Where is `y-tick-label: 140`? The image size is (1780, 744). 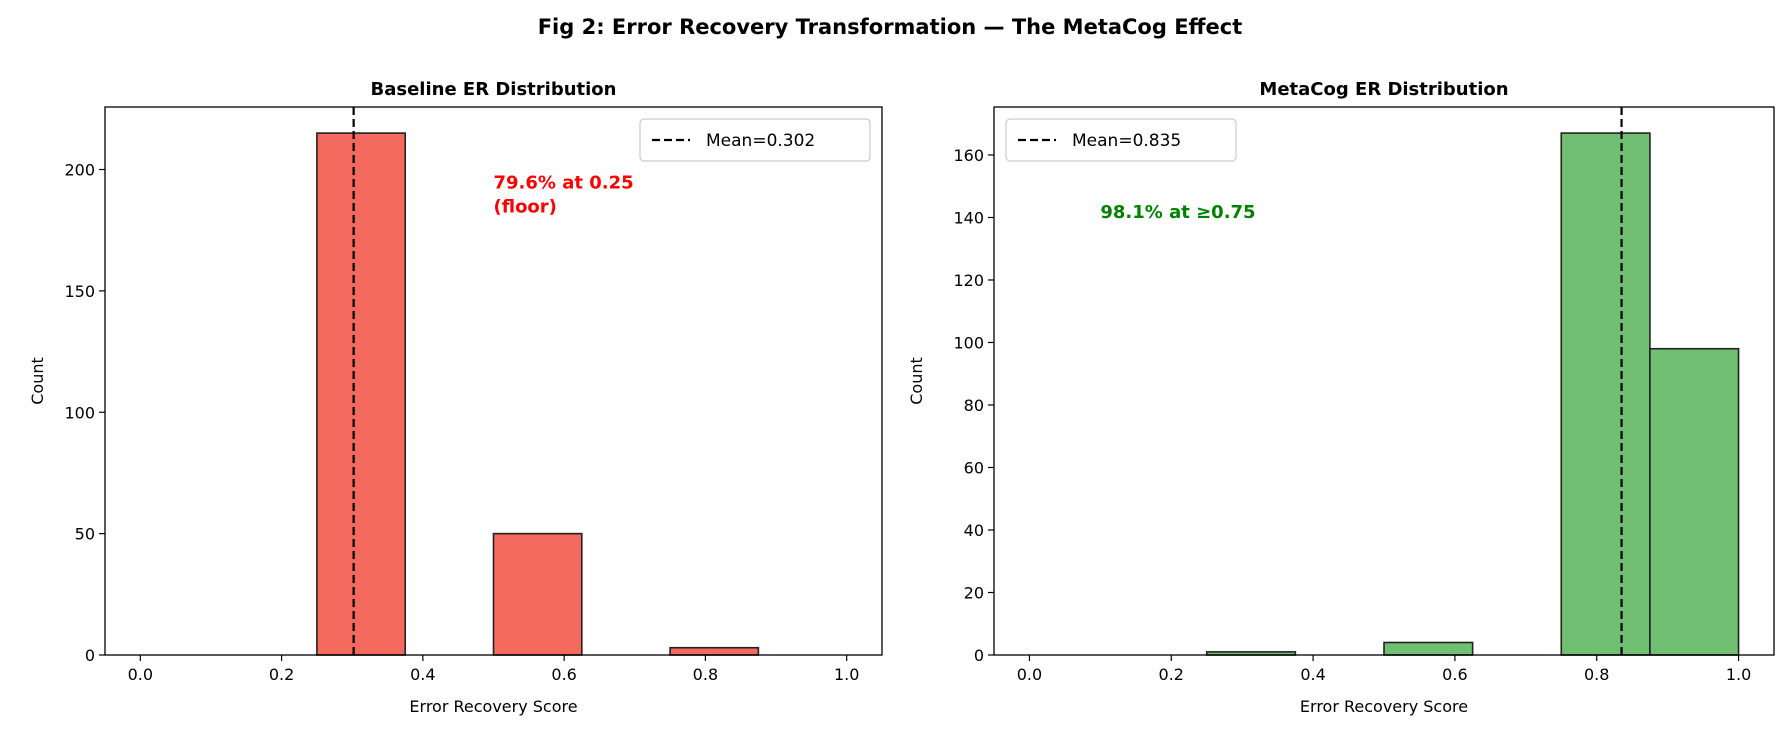
y-tick-label: 140 is located at coordinates (968, 217).